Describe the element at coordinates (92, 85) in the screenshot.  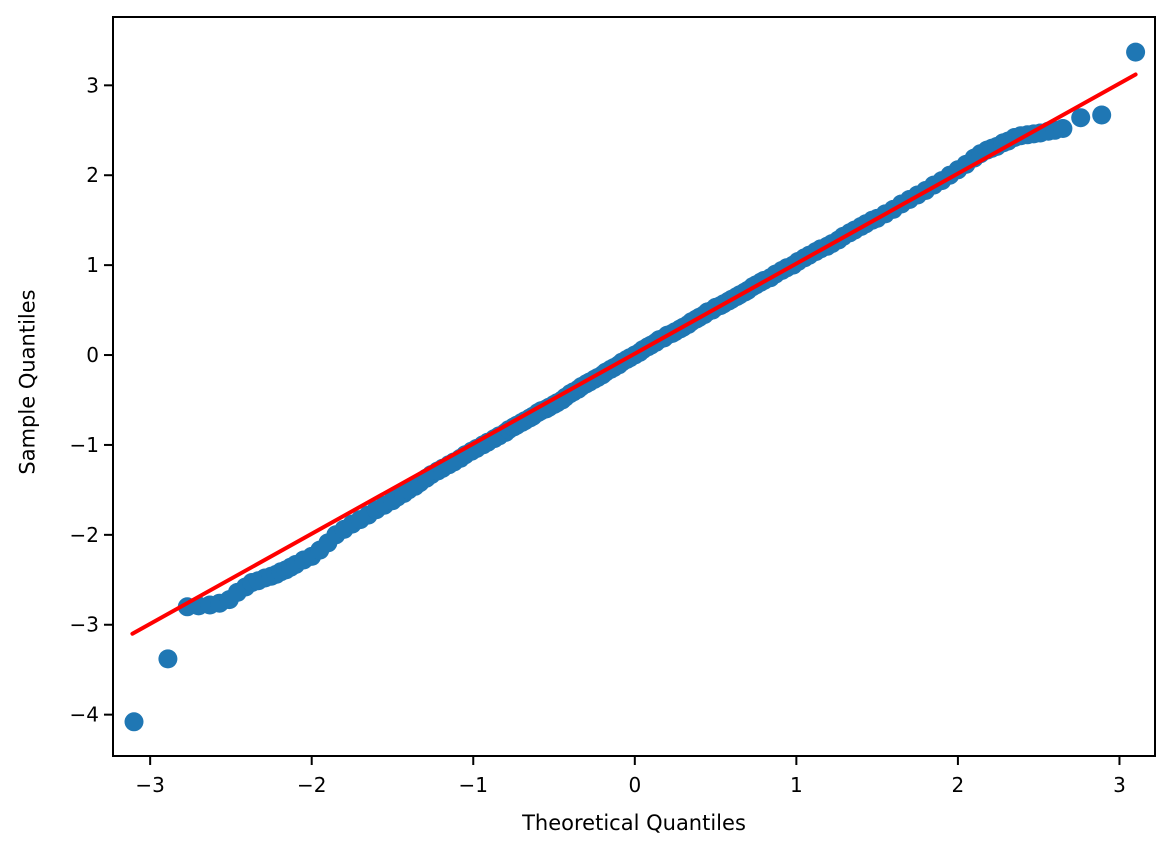
I see `y-tick-label: 3` at that location.